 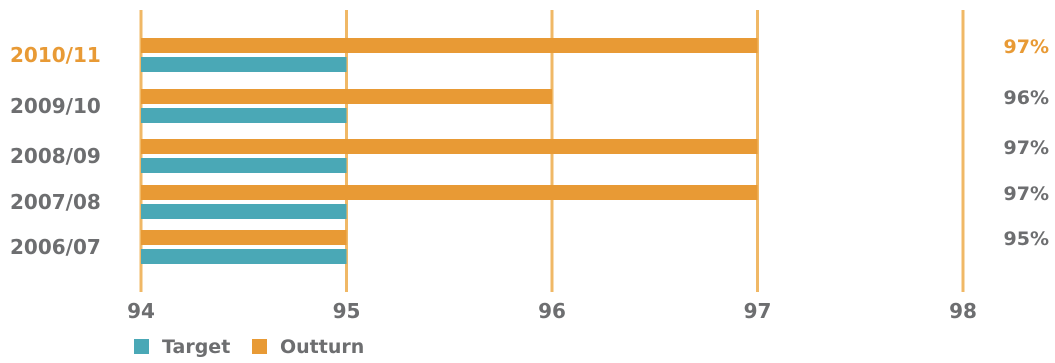 What do you see at coordinates (55, 202) in the screenshot?
I see `category-label: 2007/08` at bounding box center [55, 202].